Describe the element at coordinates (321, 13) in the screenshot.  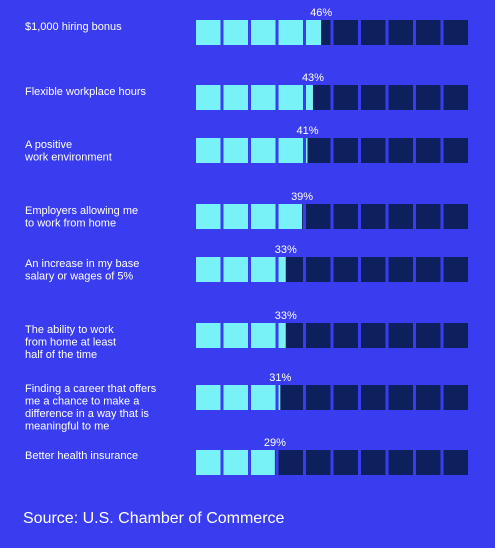
I see `bar-value-label: 46%` at that location.